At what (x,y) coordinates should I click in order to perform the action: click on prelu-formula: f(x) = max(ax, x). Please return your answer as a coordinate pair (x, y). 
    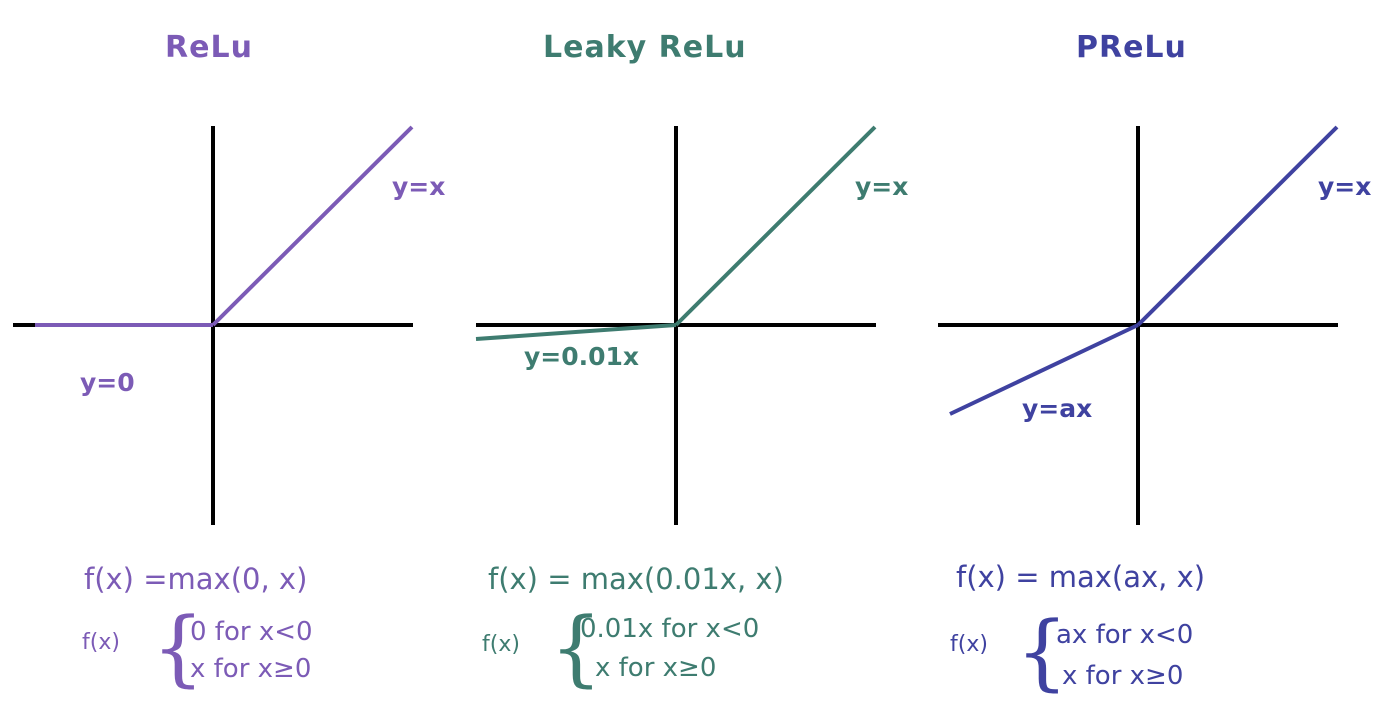
    Looking at the image, I should click on (1081, 577).